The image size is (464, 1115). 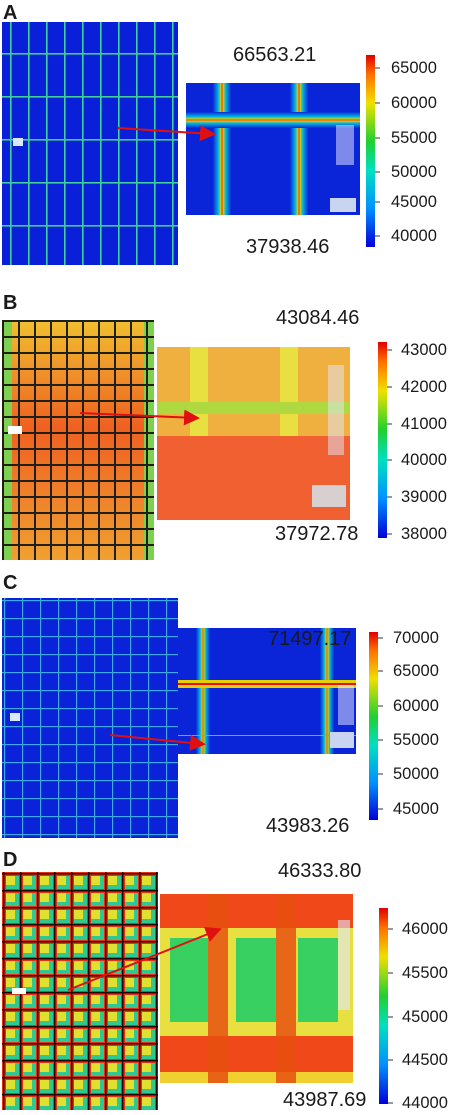 I want to click on colorbar-tick-label: 45500, so click(x=425, y=973).